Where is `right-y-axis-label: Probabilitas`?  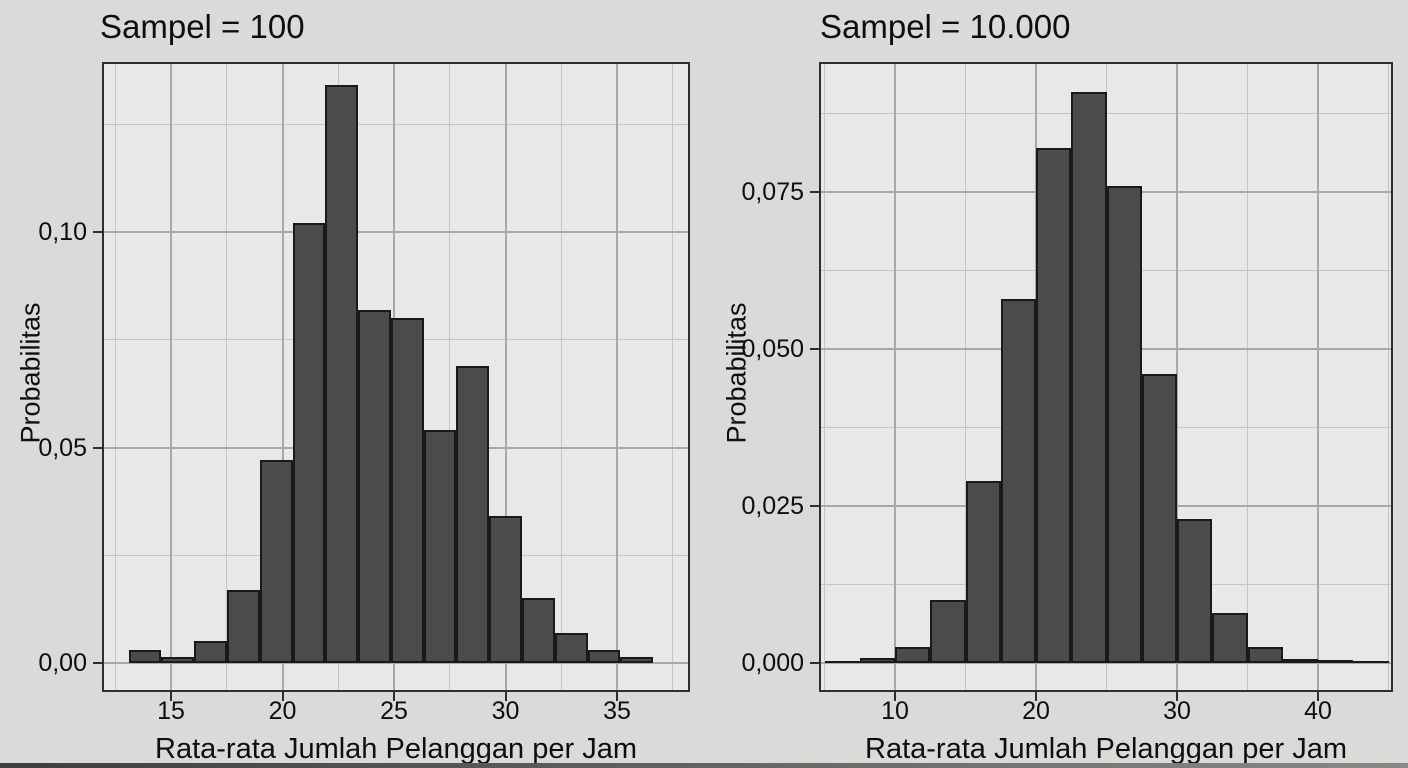
right-y-axis-label: Probabilitas is located at coordinates (736, 373).